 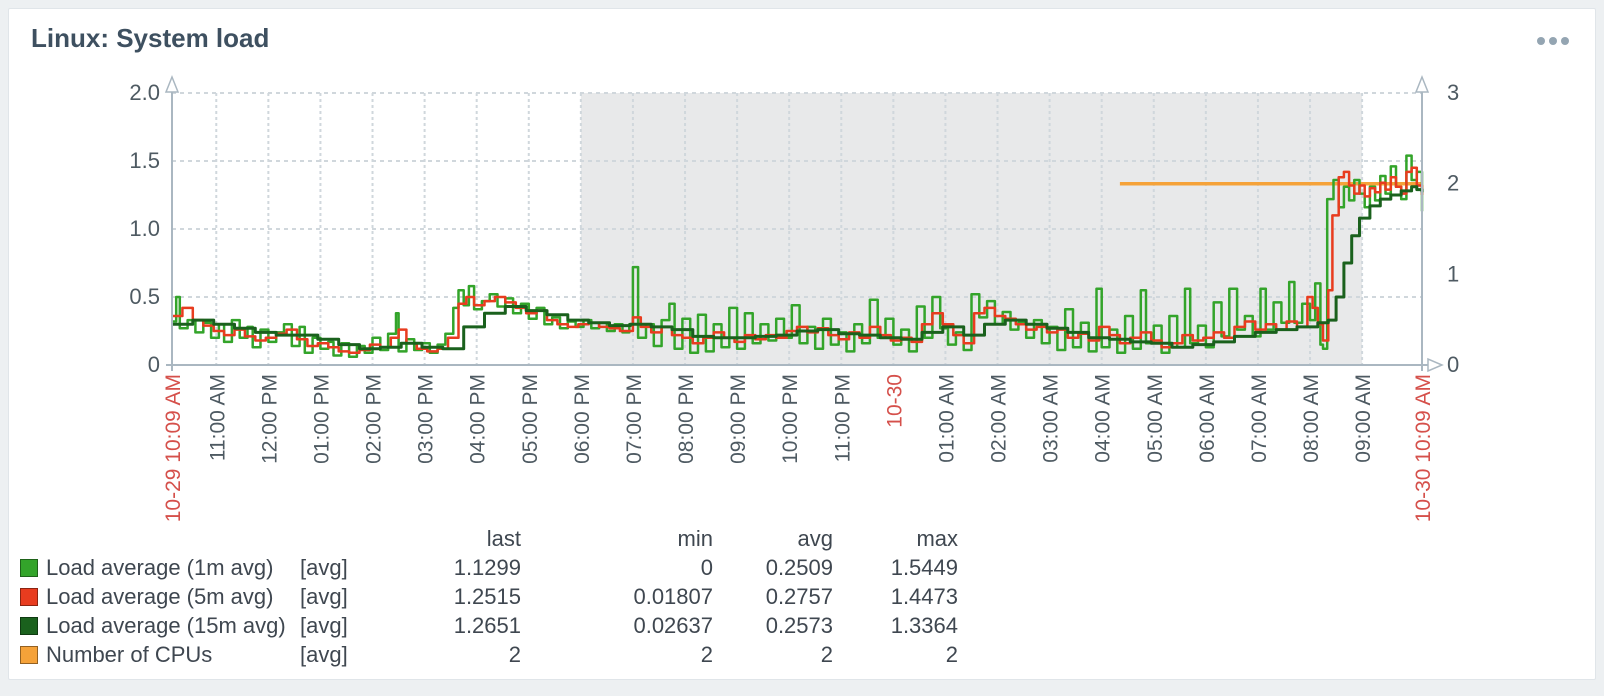 I want to click on right-axis-tick-label: 2, so click(x=1453, y=183).